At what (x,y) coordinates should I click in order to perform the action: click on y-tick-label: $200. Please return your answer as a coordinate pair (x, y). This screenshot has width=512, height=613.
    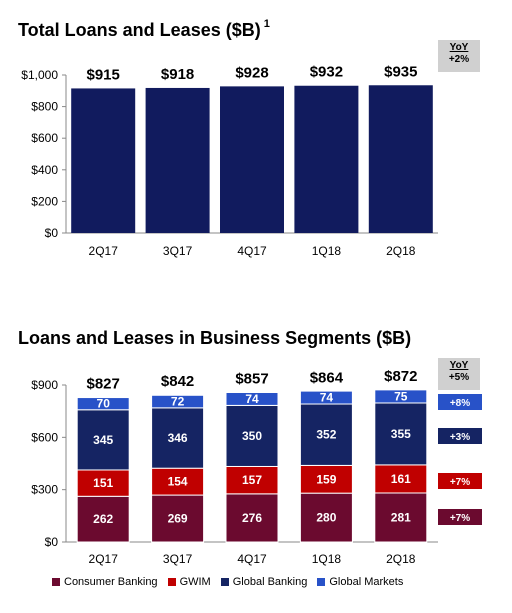
    Looking at the image, I should click on (44, 201).